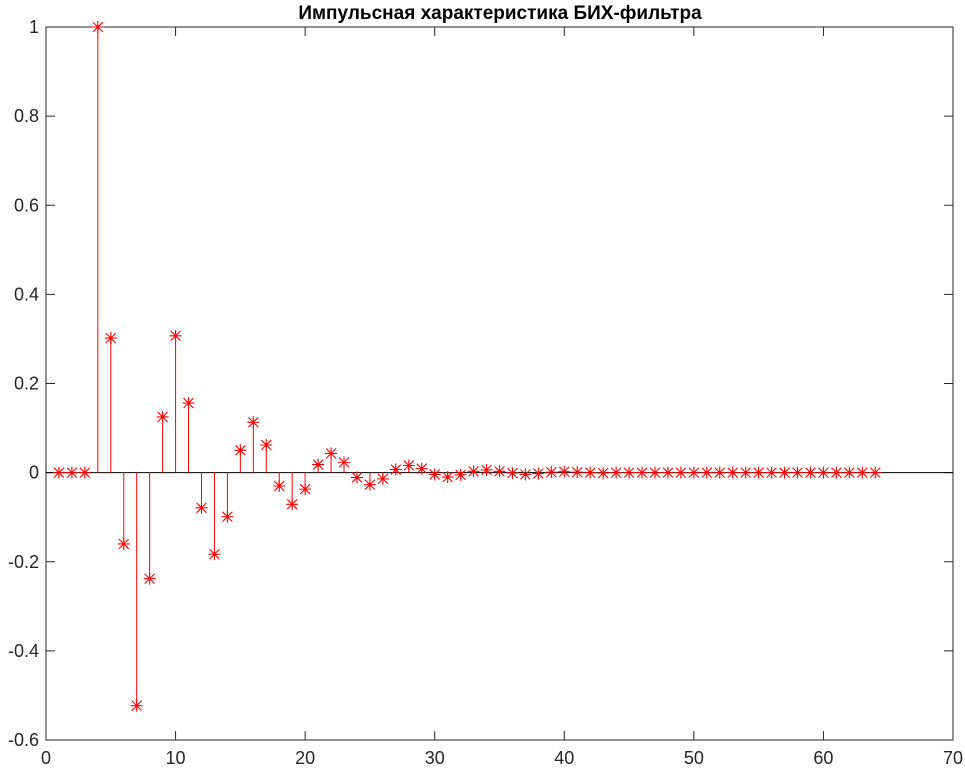 Image resolution: width=965 pixels, height=771 pixels. What do you see at coordinates (46, 758) in the screenshot?
I see `x-tick-label: 0` at bounding box center [46, 758].